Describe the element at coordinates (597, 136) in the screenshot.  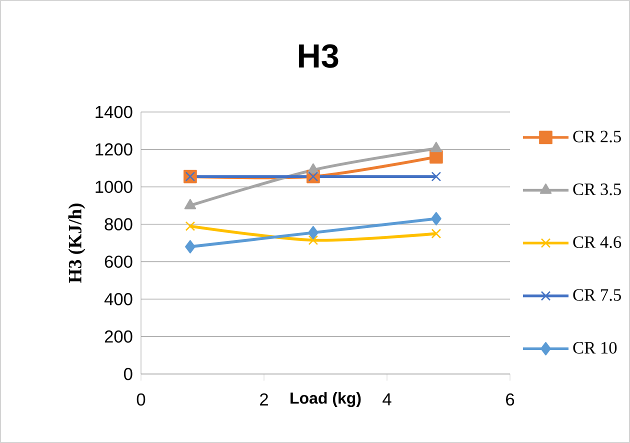
I see `legend-label: CR 2.5` at that location.